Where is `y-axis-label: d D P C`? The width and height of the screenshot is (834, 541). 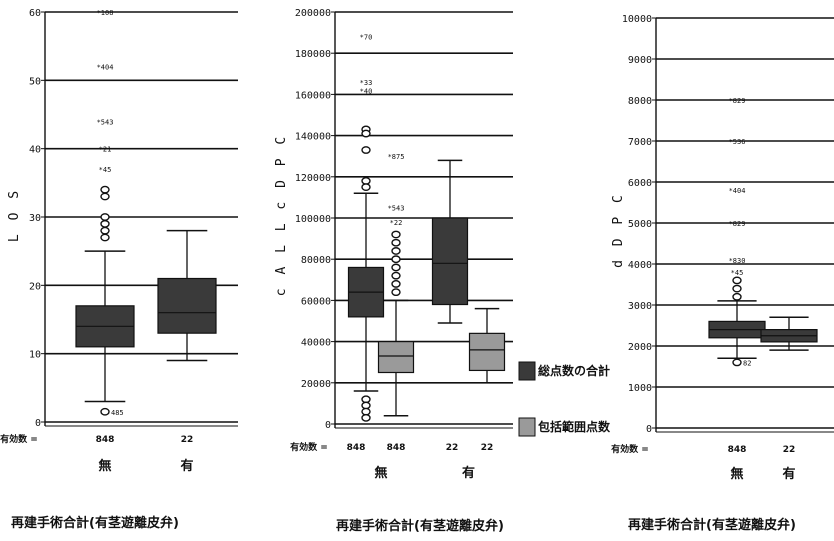
y-axis-label: d D P C is located at coordinates (618, 230).